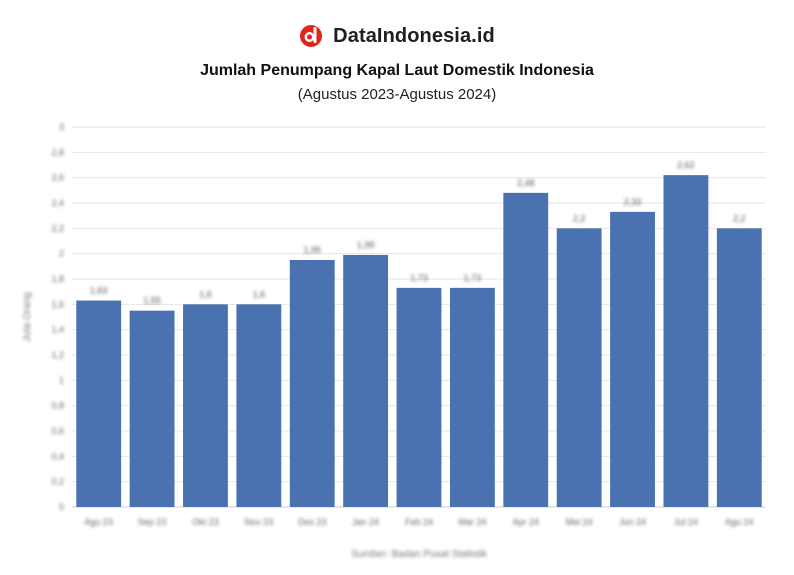 The width and height of the screenshot is (794, 575). Describe the element at coordinates (57, 228) in the screenshot. I see `y-tick-label: 2,2` at that location.